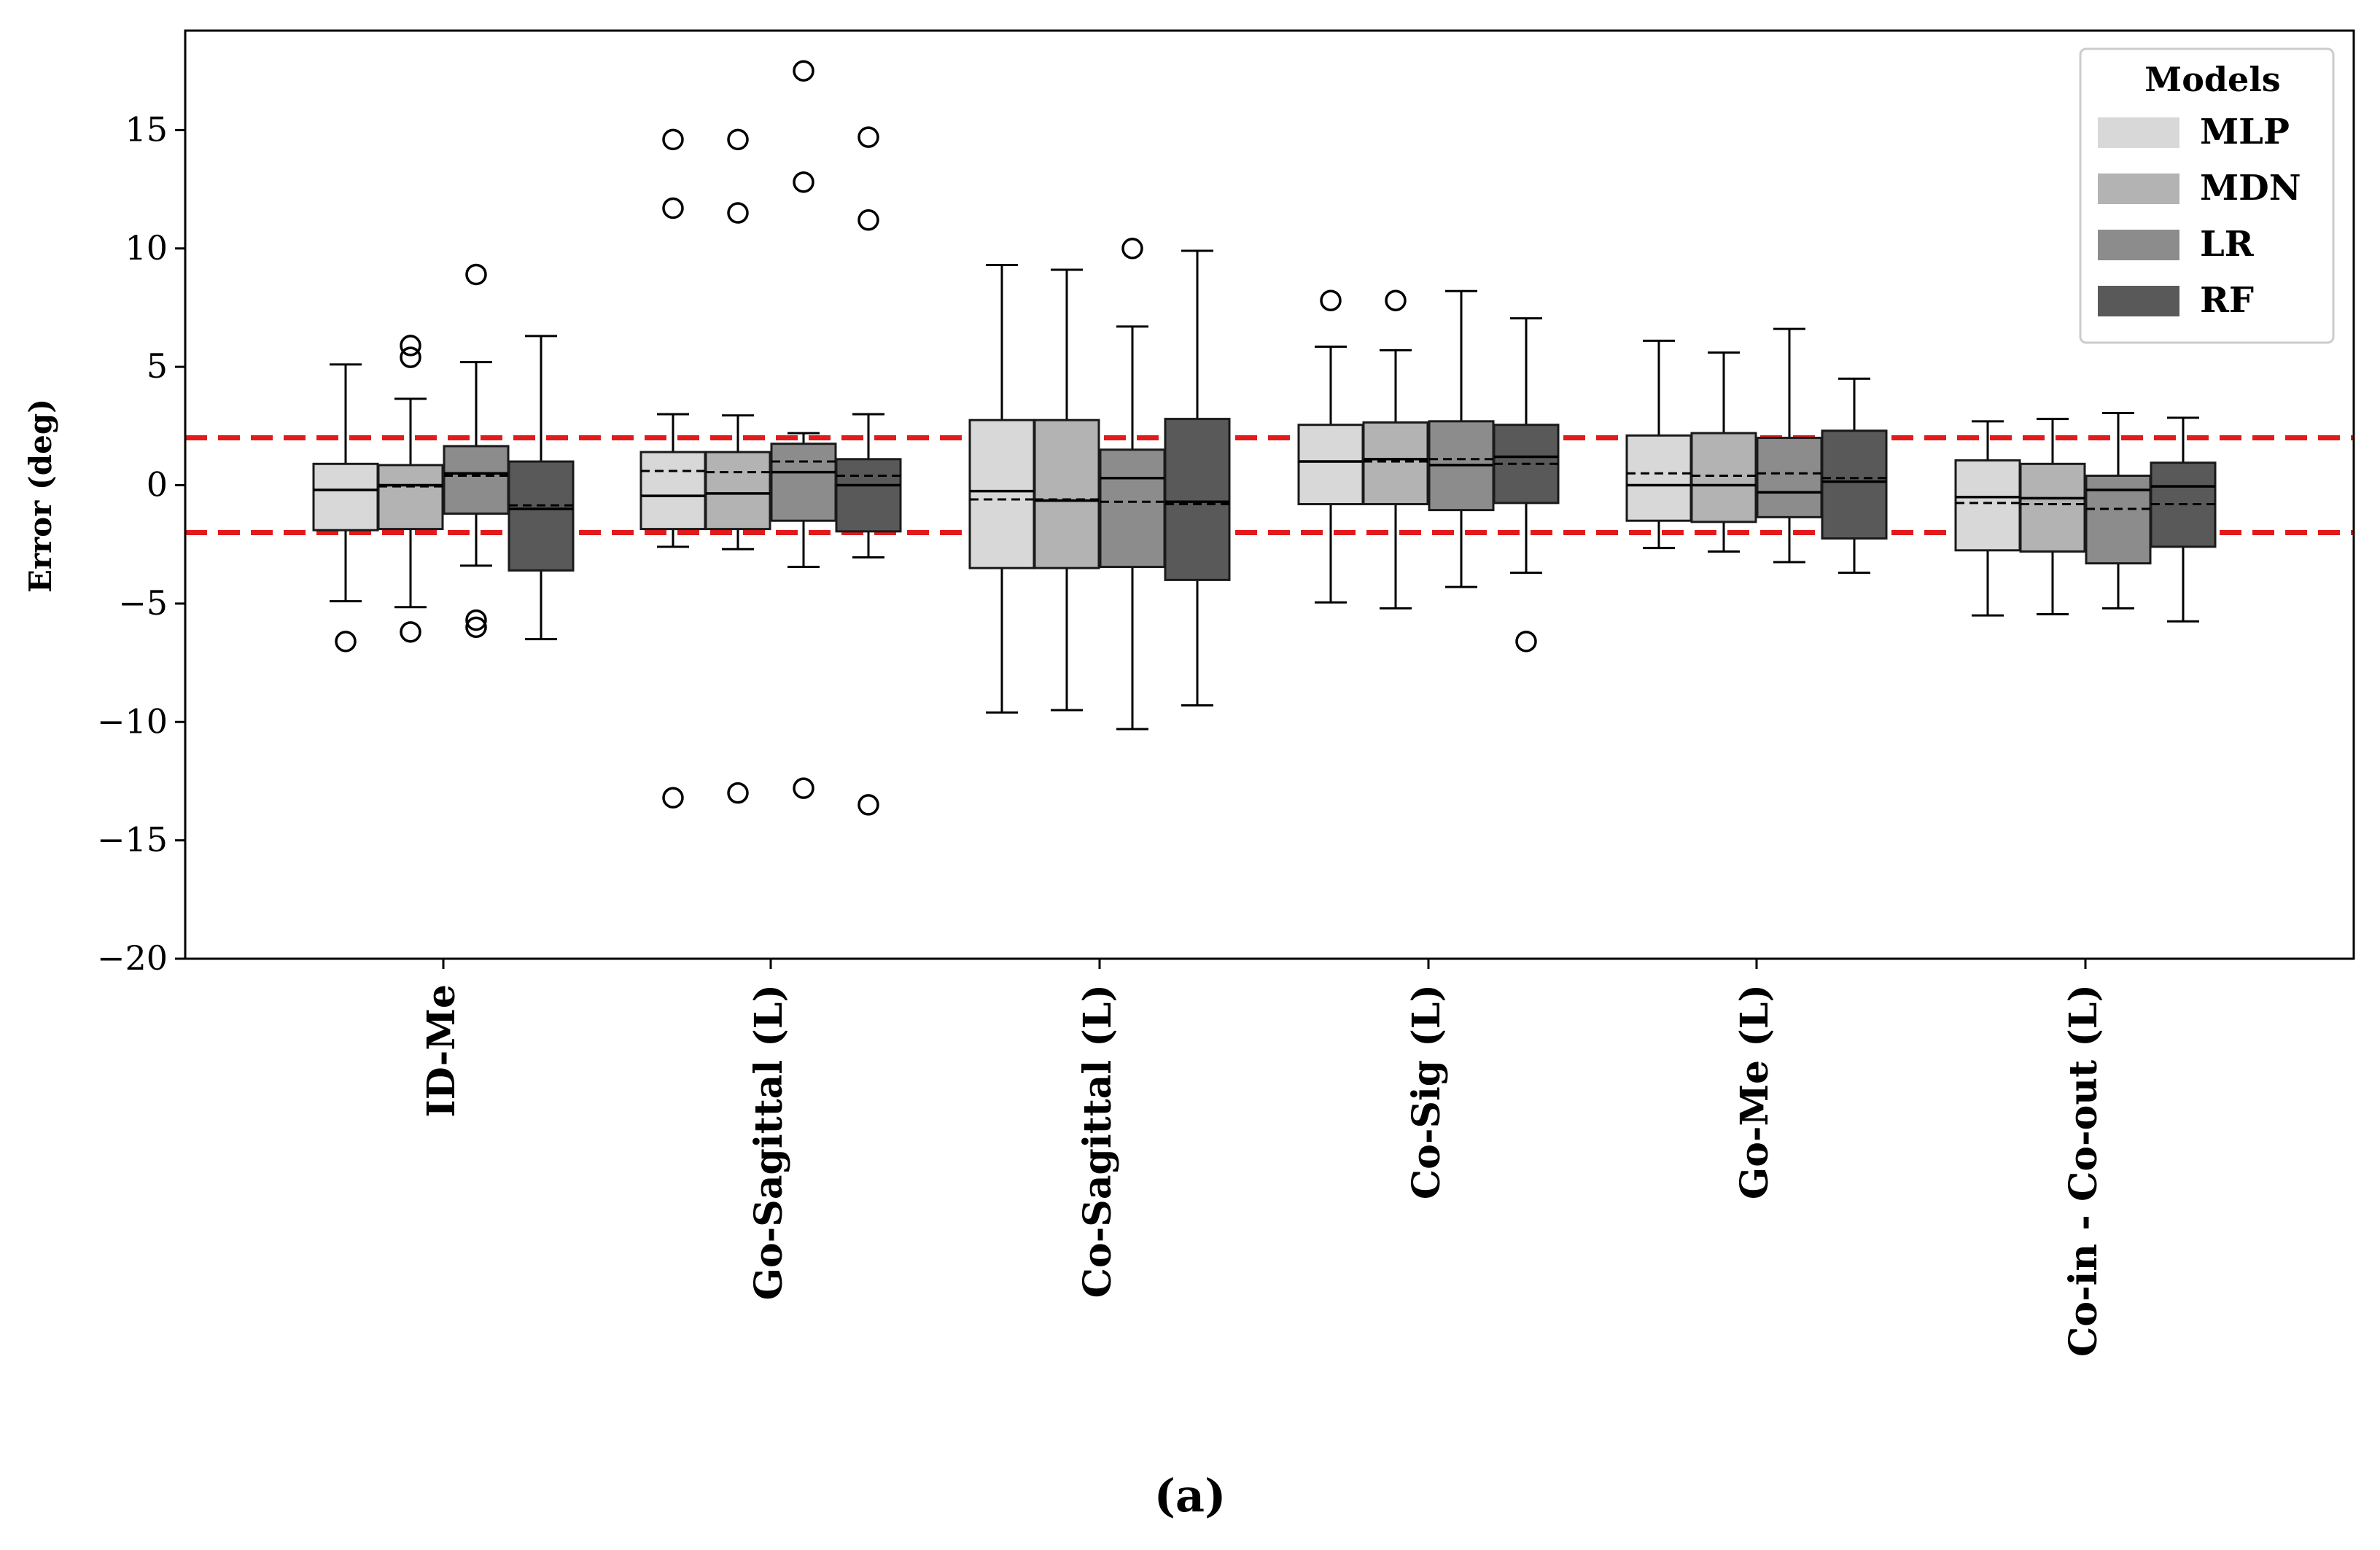 The height and width of the screenshot is (1550, 2380). Describe the element at coordinates (146, 129) in the screenshot. I see `y-tick-label: 15` at that location.